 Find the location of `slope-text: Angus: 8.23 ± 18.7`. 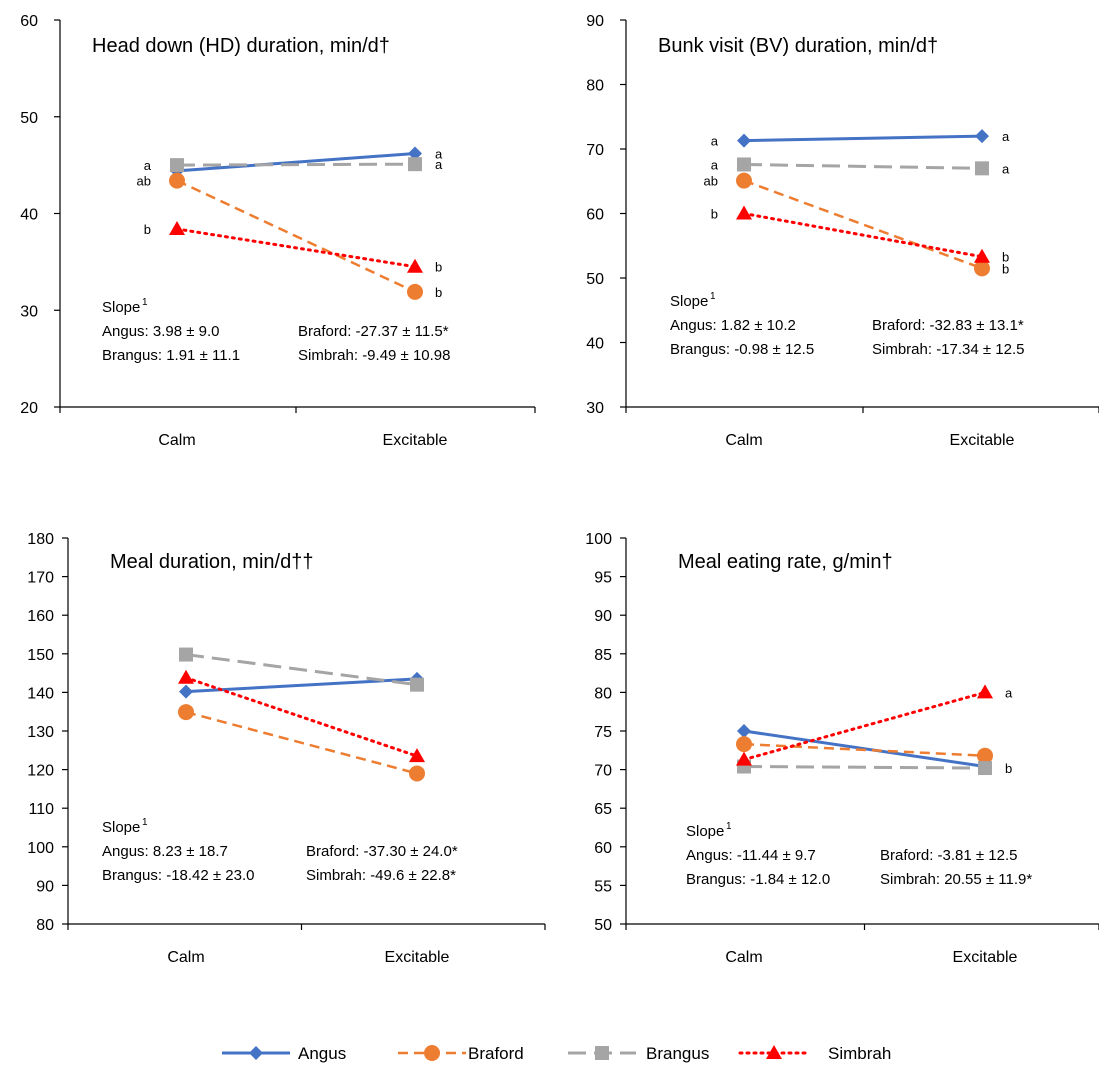

slope-text: Angus: 8.23 ± 18.7 is located at coordinates (165, 851).